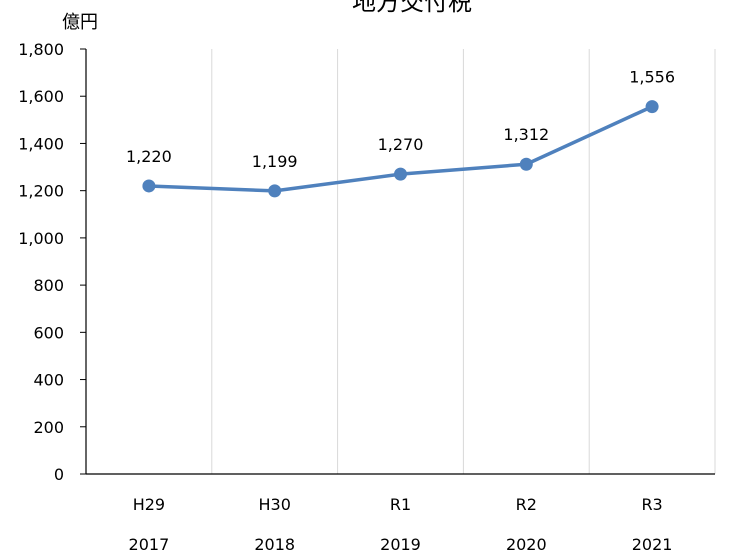 The width and height of the screenshot is (738, 556). What do you see at coordinates (41, 191) in the screenshot?
I see `y-tick-label: 1,200` at bounding box center [41, 191].